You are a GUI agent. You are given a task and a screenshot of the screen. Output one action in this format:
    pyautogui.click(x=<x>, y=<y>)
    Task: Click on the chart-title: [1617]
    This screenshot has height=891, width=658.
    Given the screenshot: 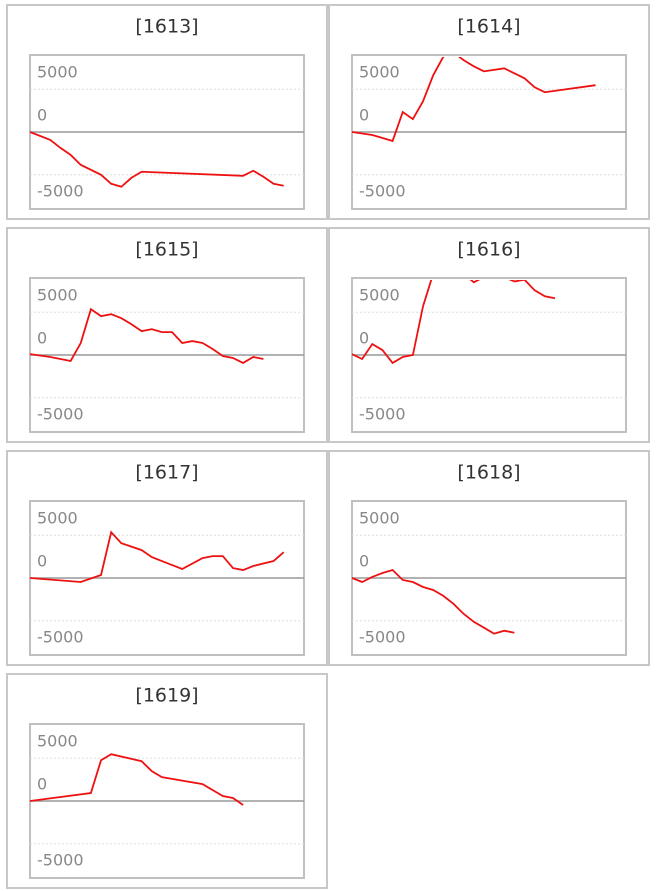 What is the action you would take?
    pyautogui.click(x=166, y=473)
    